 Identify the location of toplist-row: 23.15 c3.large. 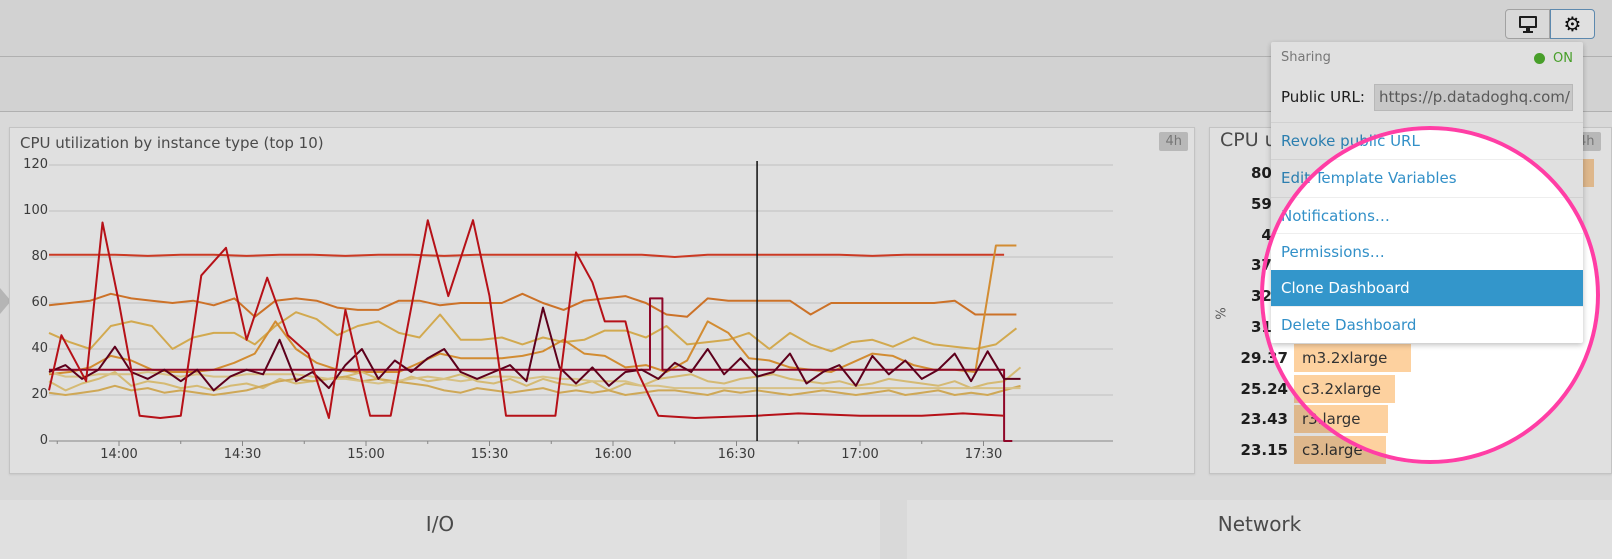
(1405, 451).